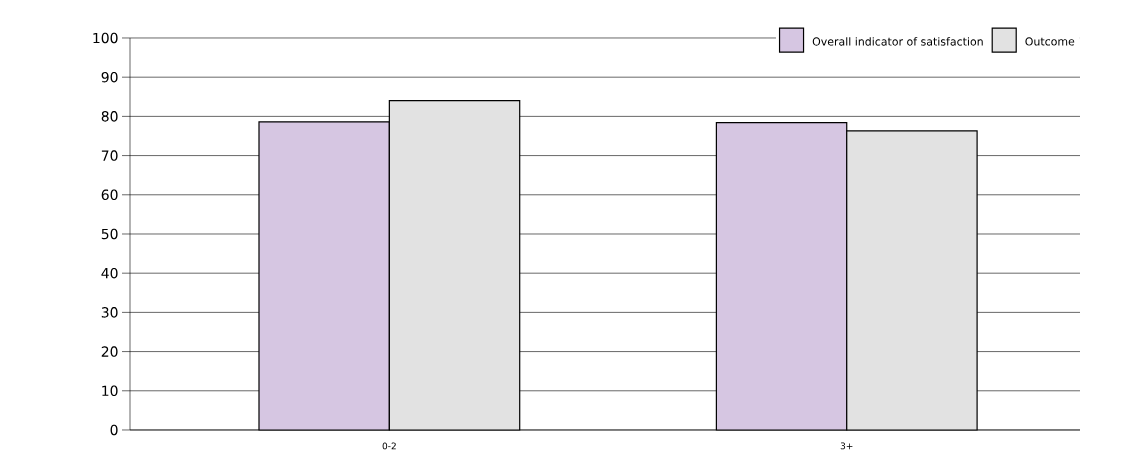 The width and height of the screenshot is (1130, 459). Describe the element at coordinates (109, 234) in the screenshot. I see `y-tick-label: 50` at that location.